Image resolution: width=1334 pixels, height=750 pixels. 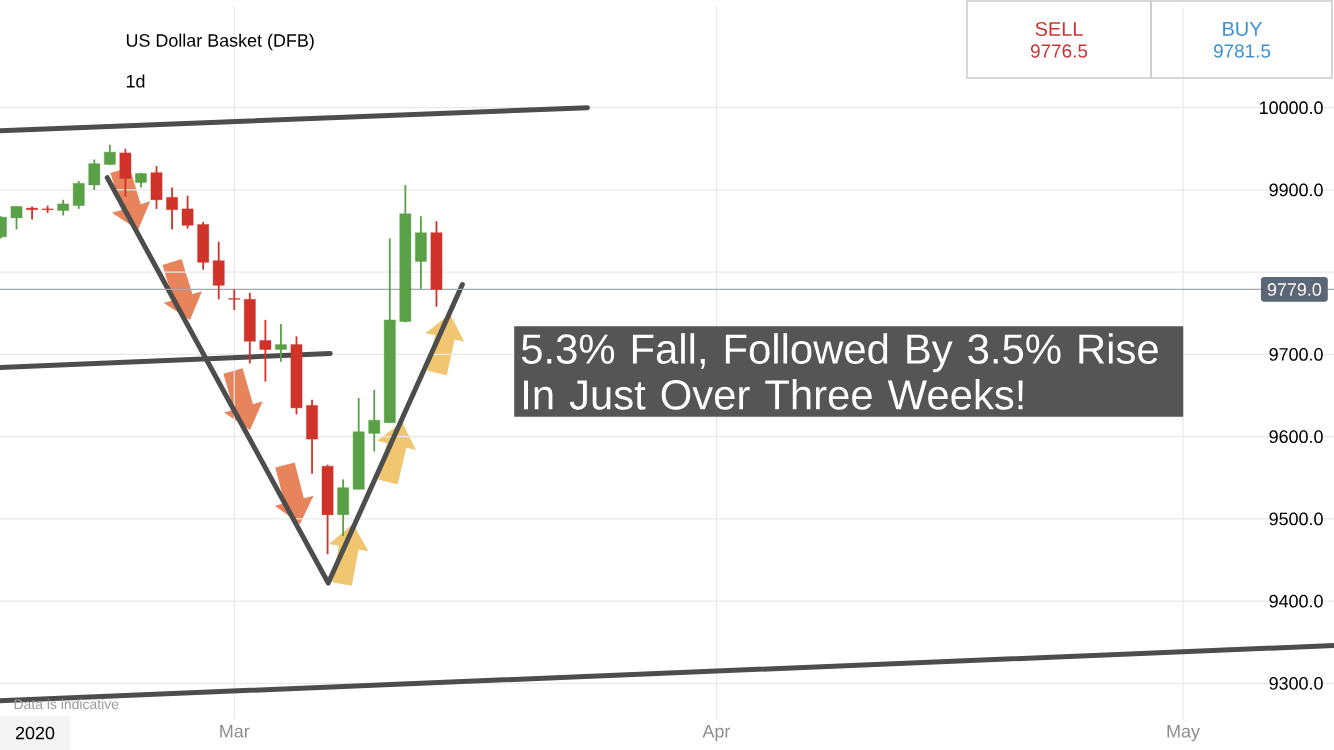 What do you see at coordinates (1296, 601) in the screenshot?
I see `y-tick-label: 9400.0` at bounding box center [1296, 601].